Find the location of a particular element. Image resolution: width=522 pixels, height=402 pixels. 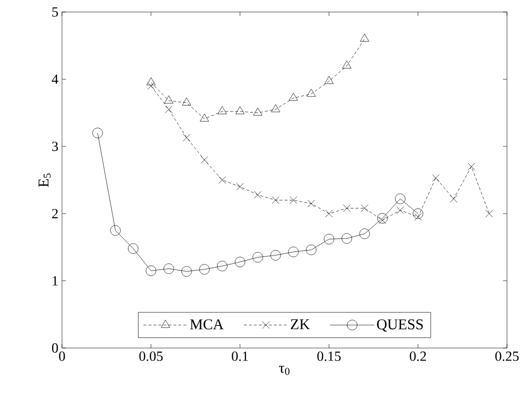

y-tick-label: 2 is located at coordinates (55, 213).